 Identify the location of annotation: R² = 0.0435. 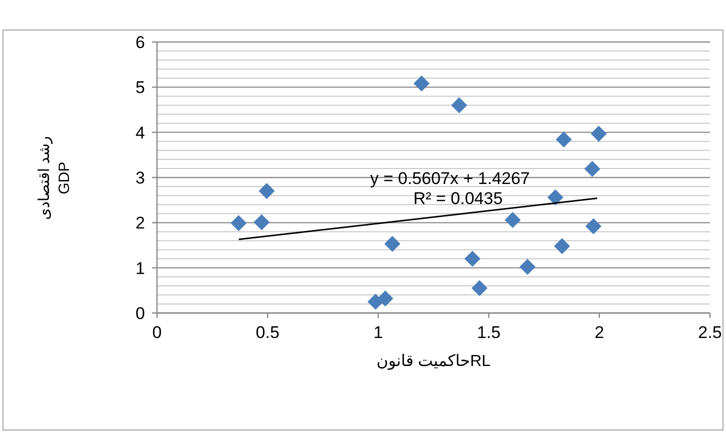
(458, 198).